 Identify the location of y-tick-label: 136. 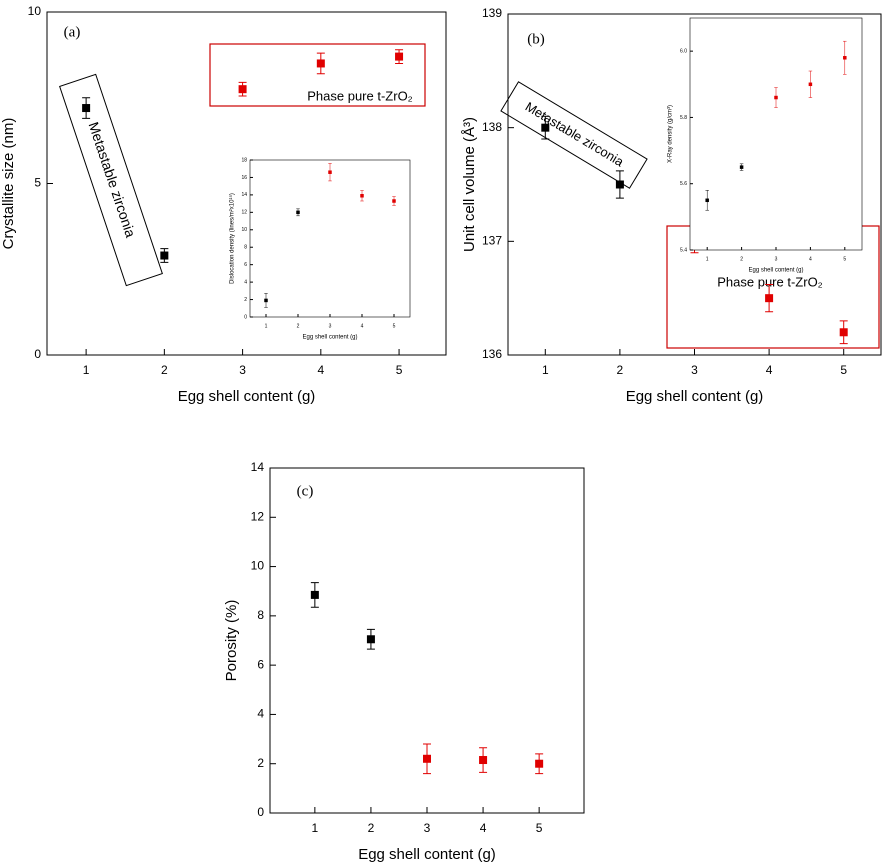
(492, 354).